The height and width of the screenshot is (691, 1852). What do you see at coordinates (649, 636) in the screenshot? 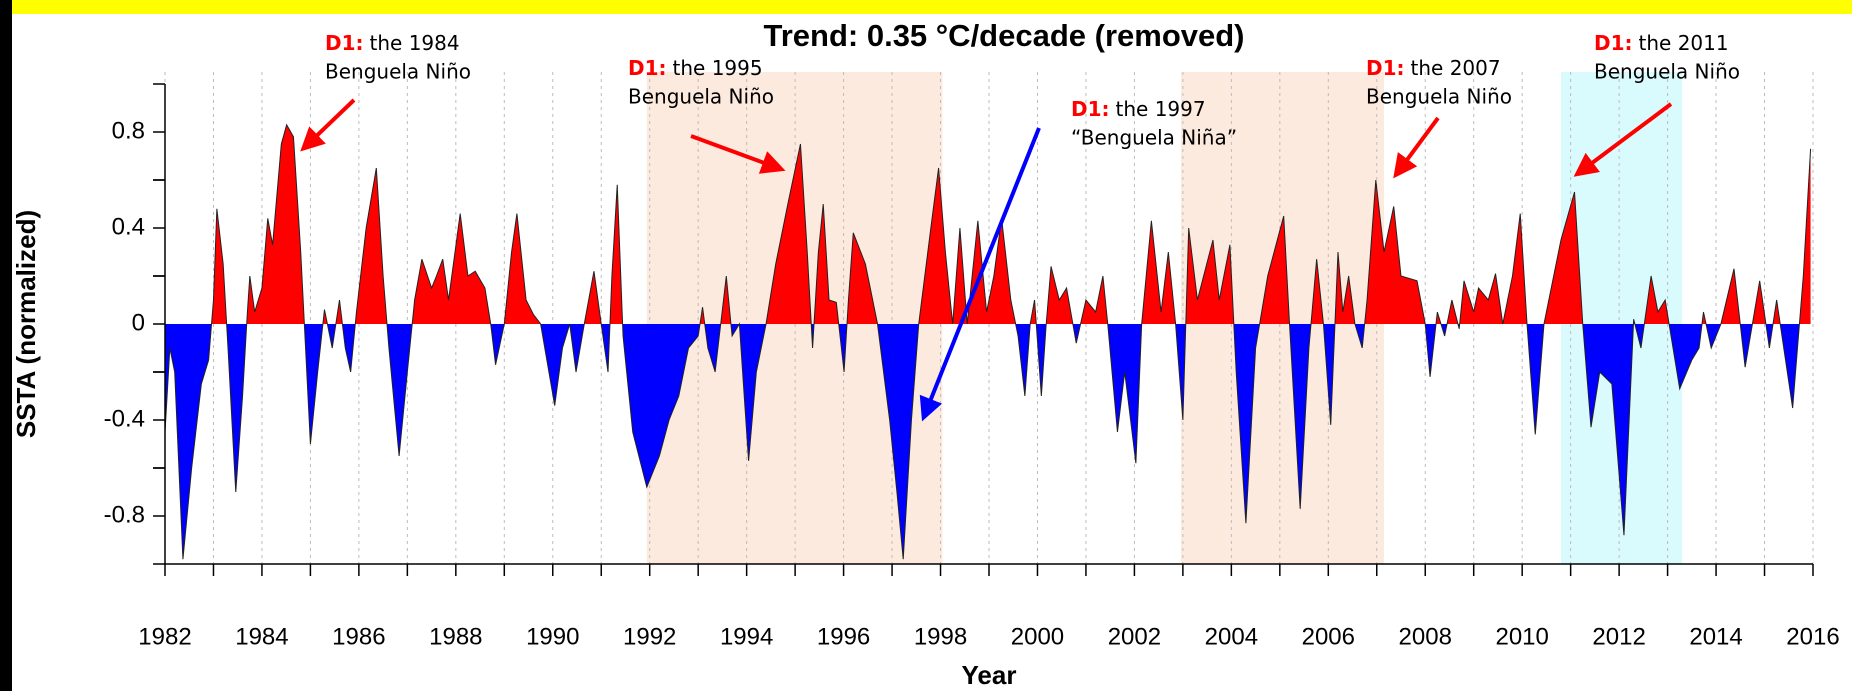
I see `x-tick-label: 1992` at bounding box center [649, 636].